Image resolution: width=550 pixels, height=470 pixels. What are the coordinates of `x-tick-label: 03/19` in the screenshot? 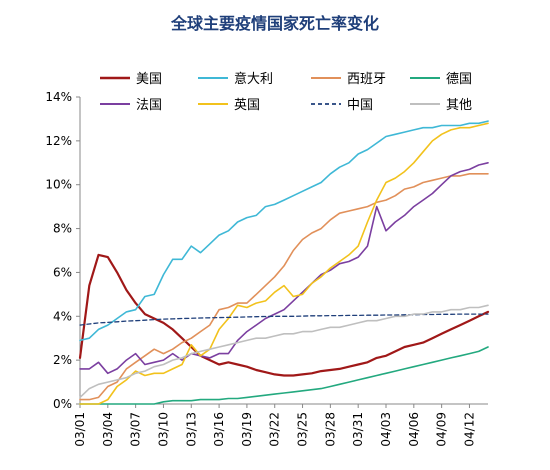 It's located at (247, 429).